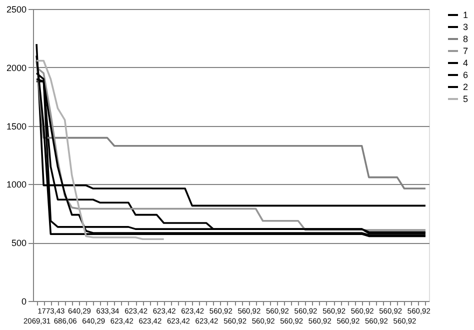 The height and width of the screenshot is (330, 474). I want to click on legend-label: 6, so click(465, 75).